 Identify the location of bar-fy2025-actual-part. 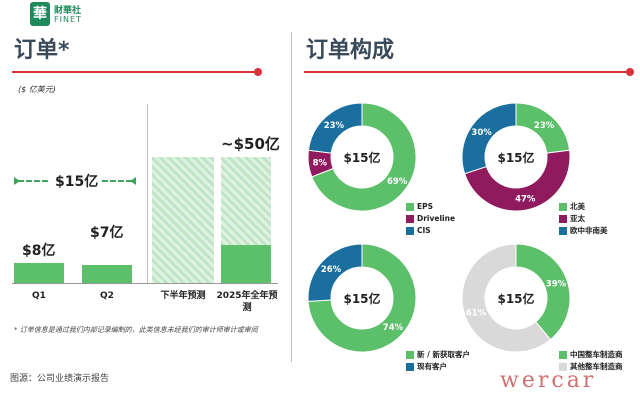
(246, 263).